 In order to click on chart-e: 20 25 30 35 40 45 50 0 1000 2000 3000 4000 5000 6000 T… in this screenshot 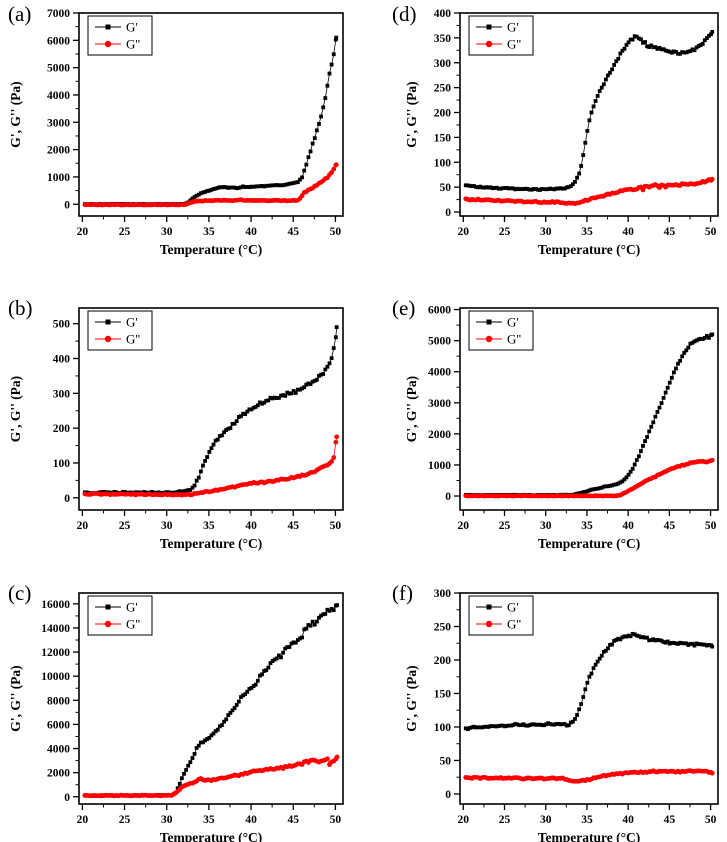, I will do `click(561, 428)`.